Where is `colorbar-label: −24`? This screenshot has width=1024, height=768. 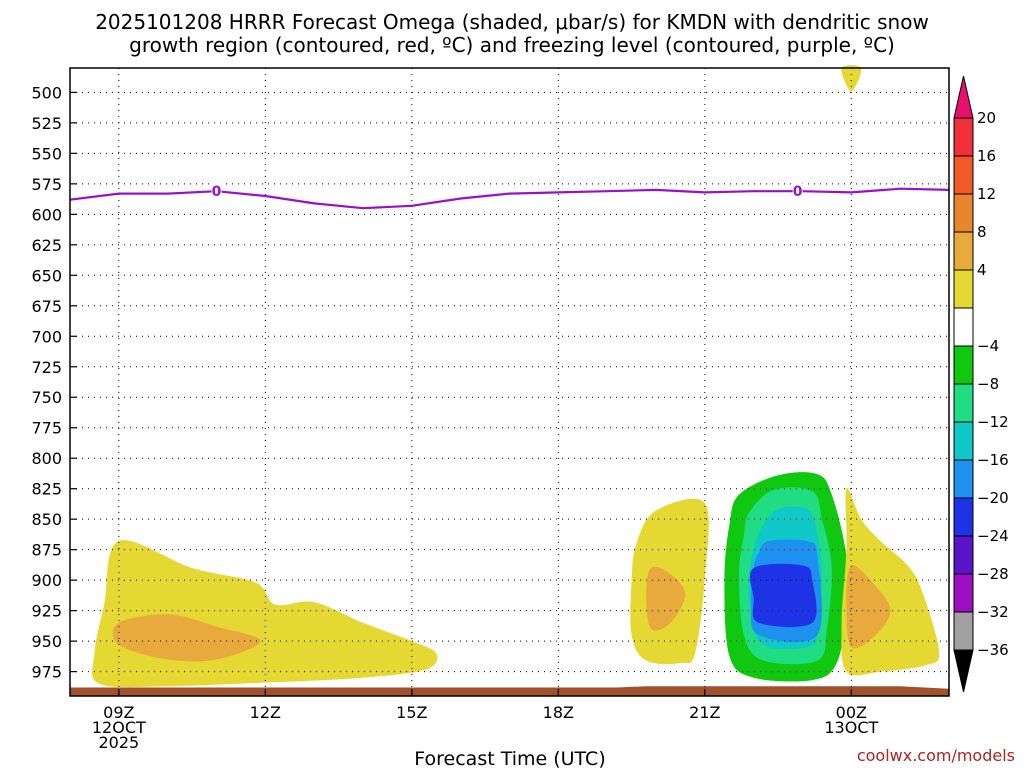
colorbar-label: −24 is located at coordinates (993, 536).